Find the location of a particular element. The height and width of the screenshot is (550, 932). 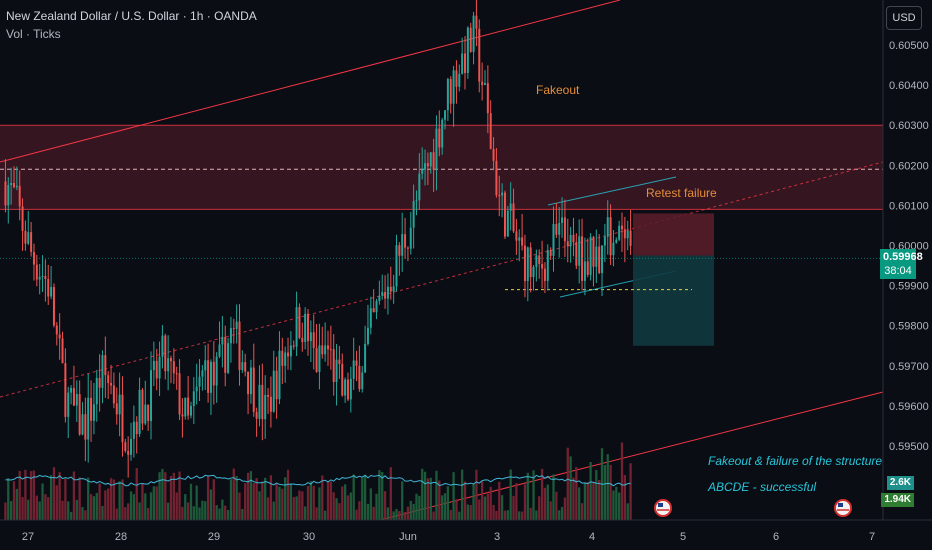

currency-button: USD is located at coordinates (904, 18).